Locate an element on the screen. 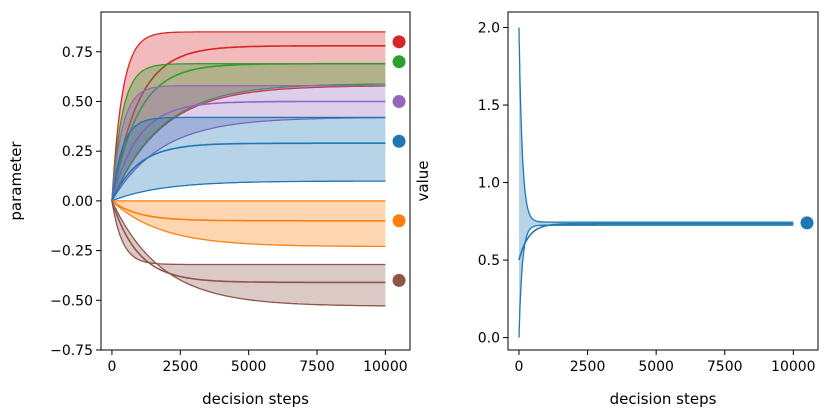 Image resolution: width=830 pixels, height=415 pixels. value-mean-line is located at coordinates (656, 241).